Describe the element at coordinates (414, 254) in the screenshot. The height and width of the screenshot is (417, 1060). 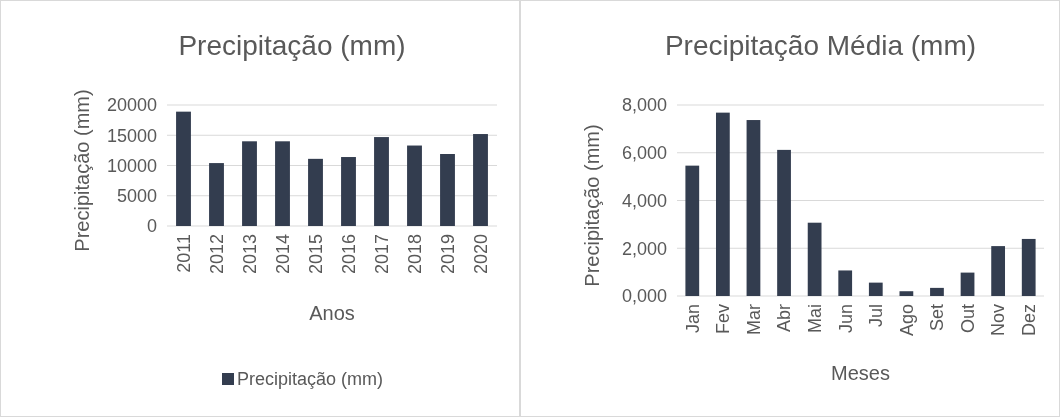
I see `x-tick-label: 2018` at that location.